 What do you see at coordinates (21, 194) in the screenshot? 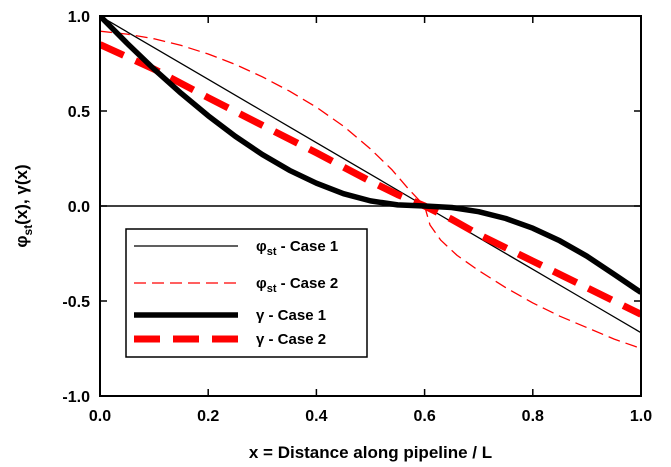
I see `y-axis-label-rest: (x), γ(x)` at bounding box center [21, 194].